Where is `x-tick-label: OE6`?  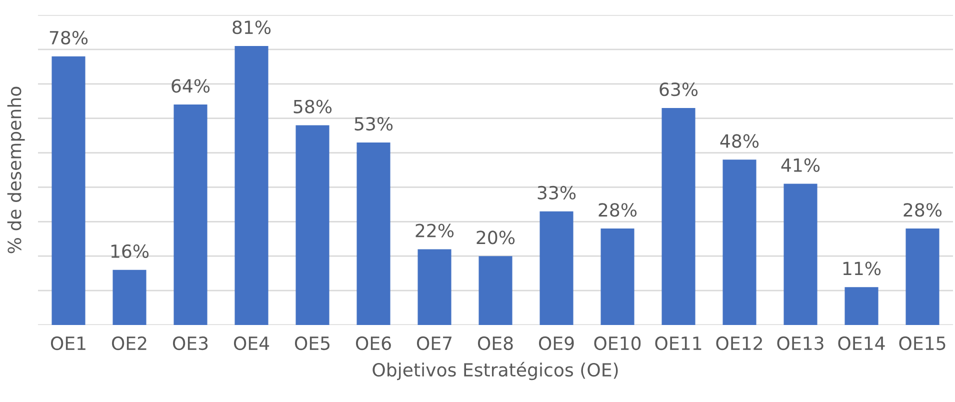
x-tick-label: OE6 is located at coordinates (373, 343).